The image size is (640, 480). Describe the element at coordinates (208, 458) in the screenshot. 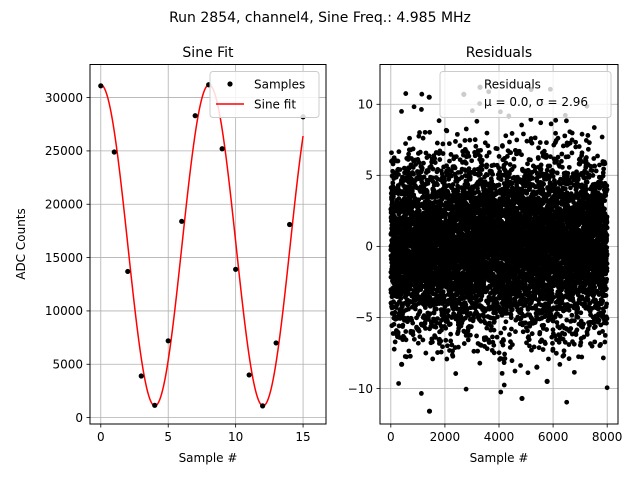

I see `sine-fit-xlabel: Sample #` at that location.